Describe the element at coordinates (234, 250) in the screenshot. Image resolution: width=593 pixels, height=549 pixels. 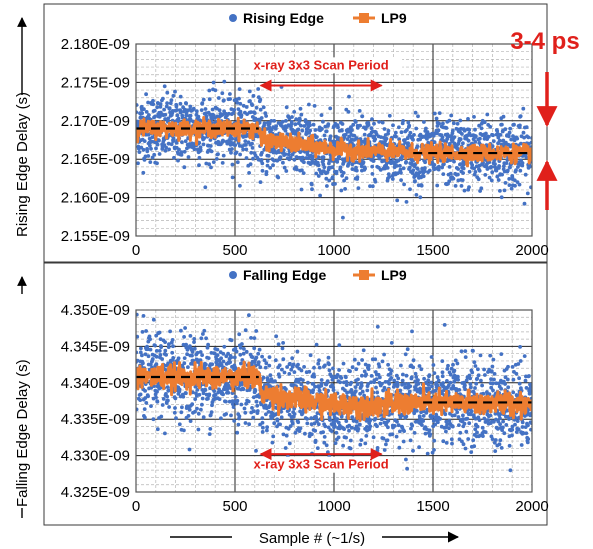
I see `x-tick-label: 500` at that location.